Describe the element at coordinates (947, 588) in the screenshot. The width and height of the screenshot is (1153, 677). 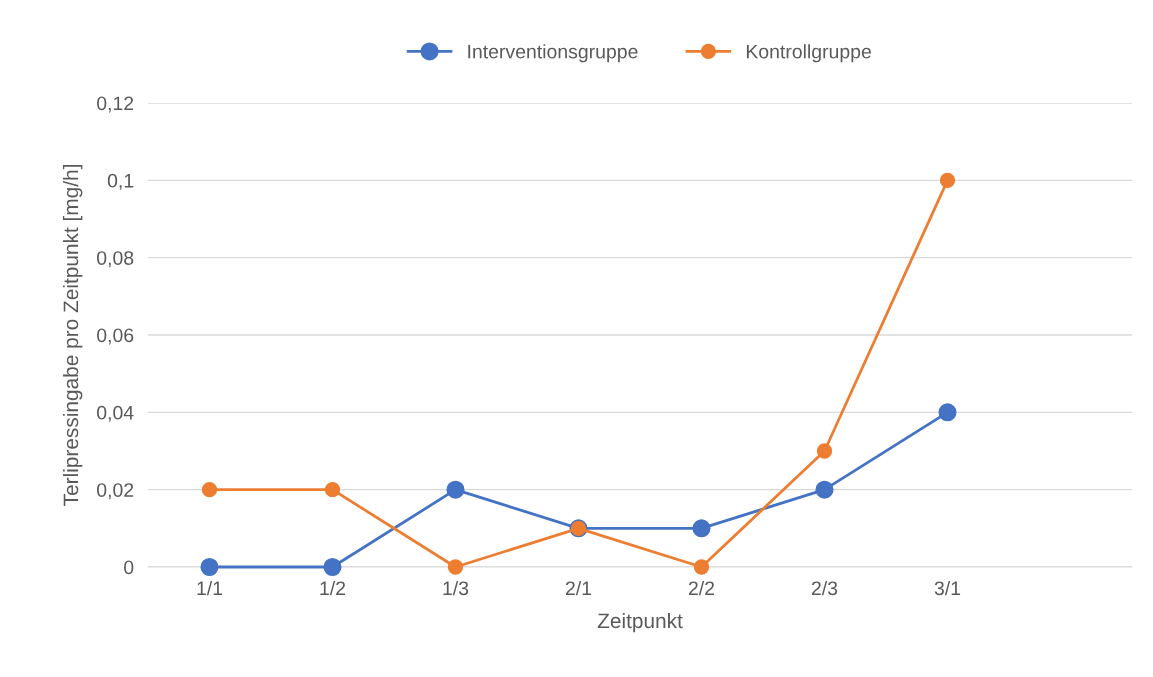
I see `x-tick-label: 3/1` at that location.